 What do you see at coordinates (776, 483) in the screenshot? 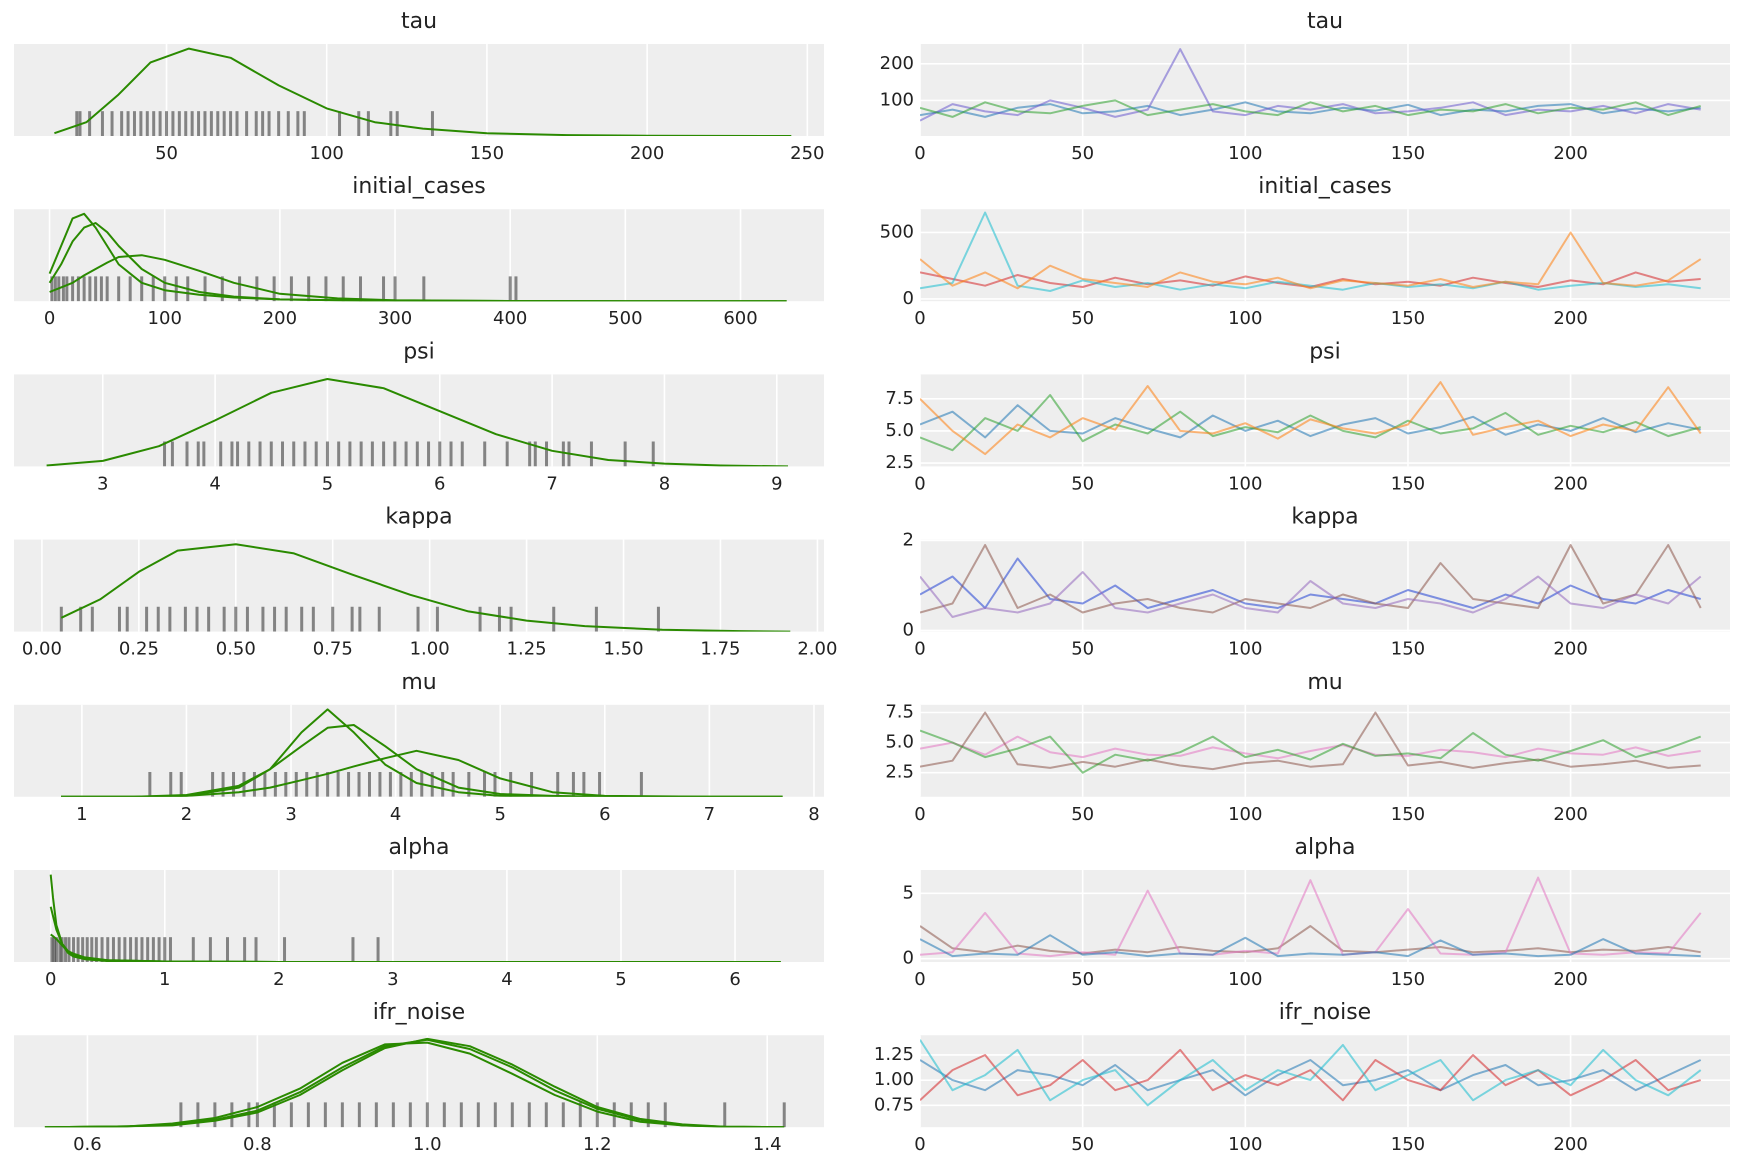
I see `x-tick-label: 9` at bounding box center [776, 483].